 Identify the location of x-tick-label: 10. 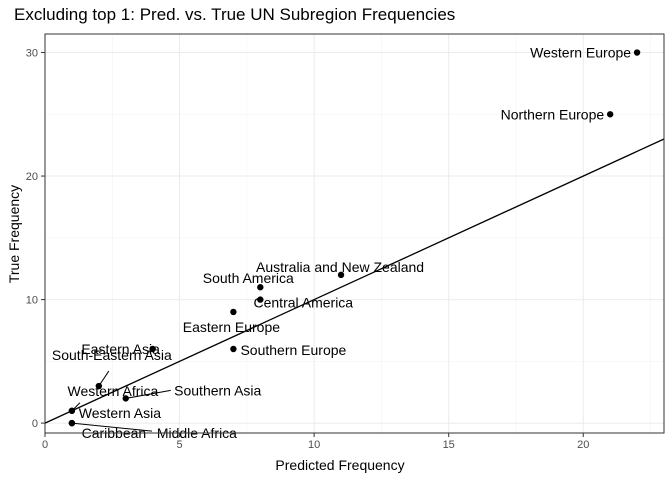
(314, 445).